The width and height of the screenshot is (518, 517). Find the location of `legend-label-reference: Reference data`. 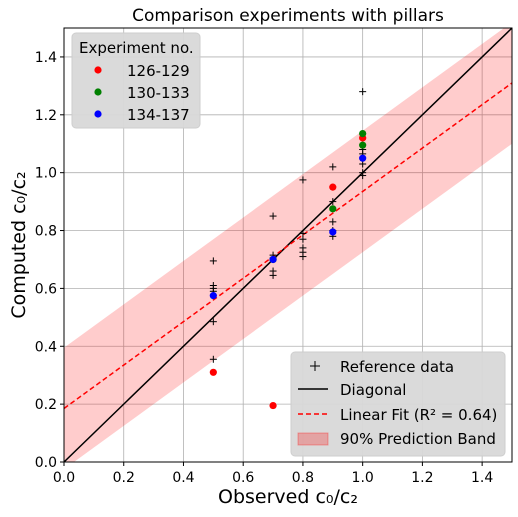

legend-label-reference: Reference data is located at coordinates (397, 367).